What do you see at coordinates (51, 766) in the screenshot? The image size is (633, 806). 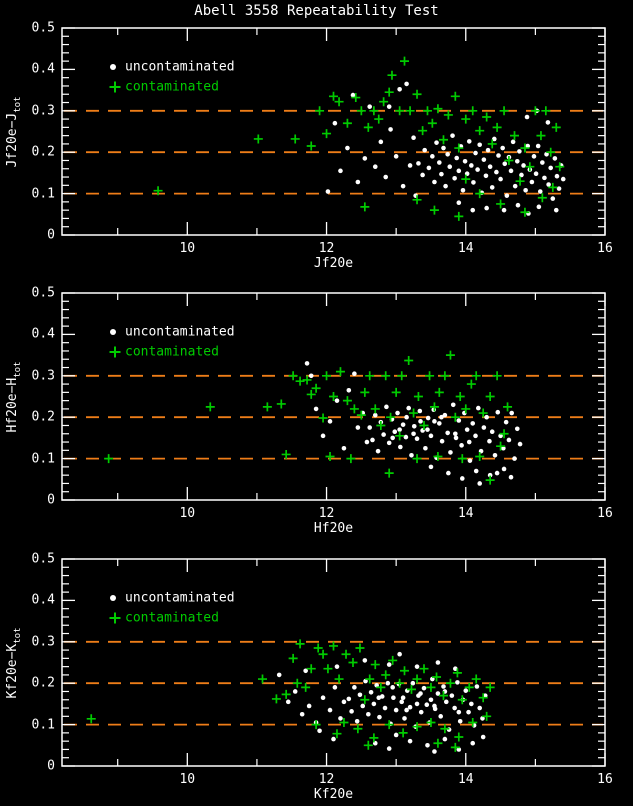 I see `y-tick-label: 0` at bounding box center [51, 766].